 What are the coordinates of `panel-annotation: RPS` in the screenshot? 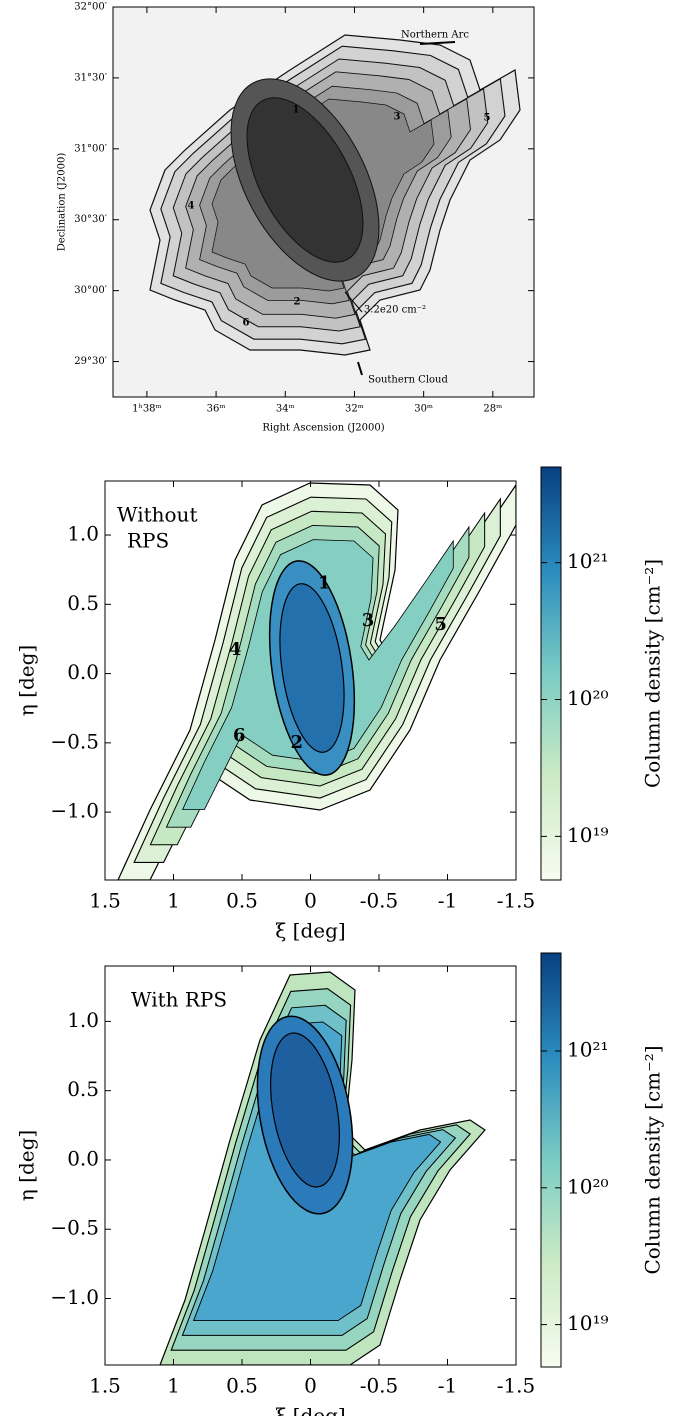 It's located at (148, 541).